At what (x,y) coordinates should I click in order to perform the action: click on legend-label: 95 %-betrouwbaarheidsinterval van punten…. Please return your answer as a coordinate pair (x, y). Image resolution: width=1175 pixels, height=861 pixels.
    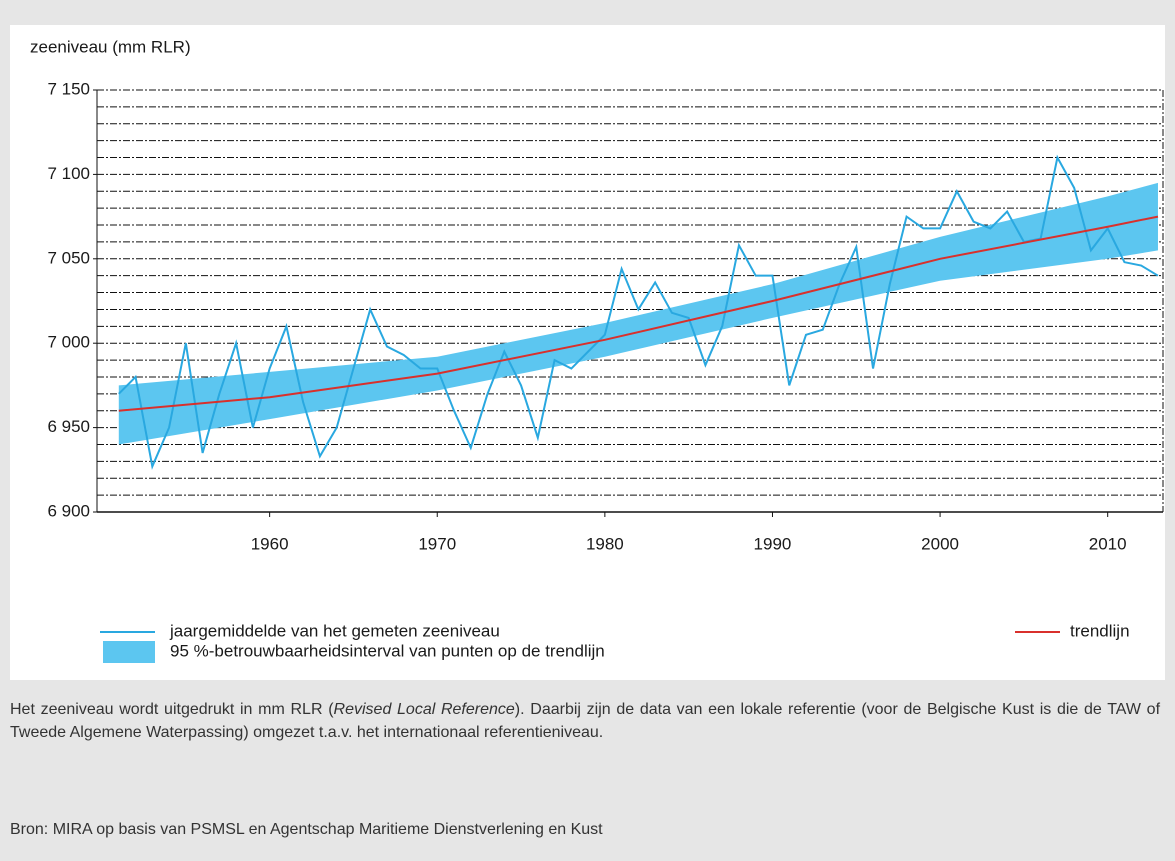
    Looking at the image, I should click on (387, 650).